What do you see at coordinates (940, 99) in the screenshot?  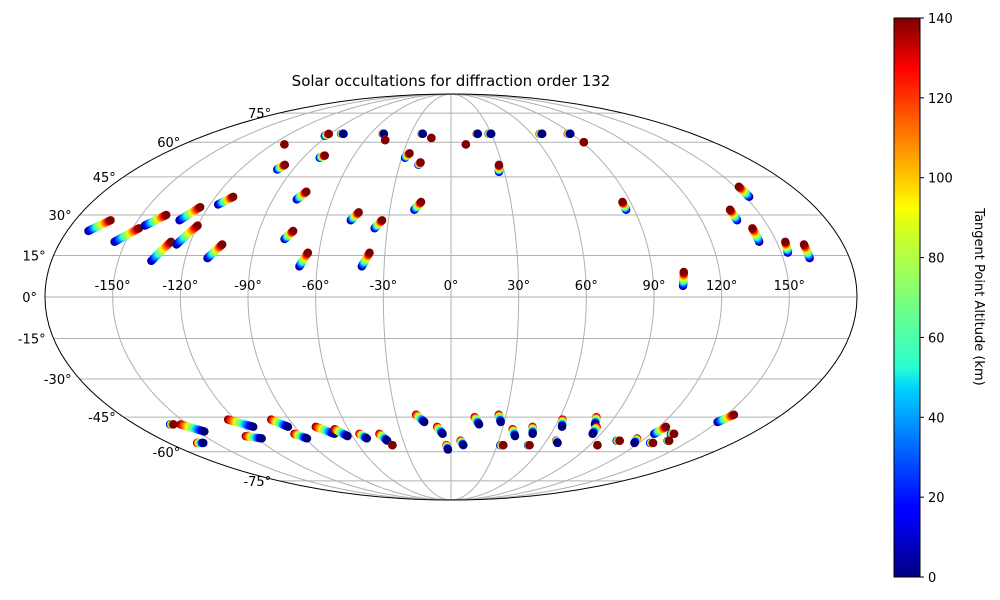 I see `colorbar-tick-label: 120` at bounding box center [940, 99].